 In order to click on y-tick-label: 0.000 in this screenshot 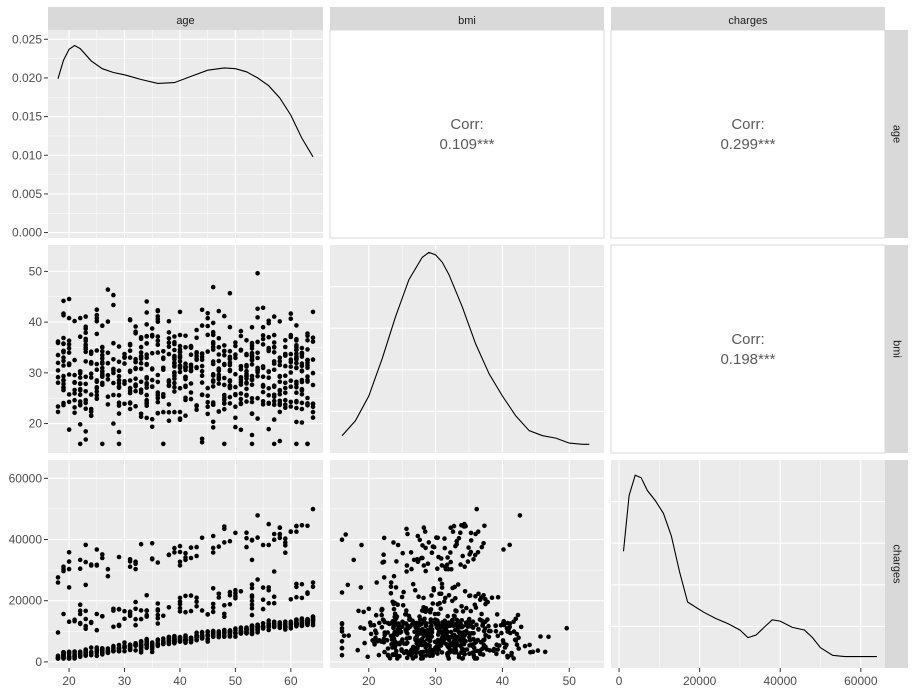, I will do `click(27, 233)`.